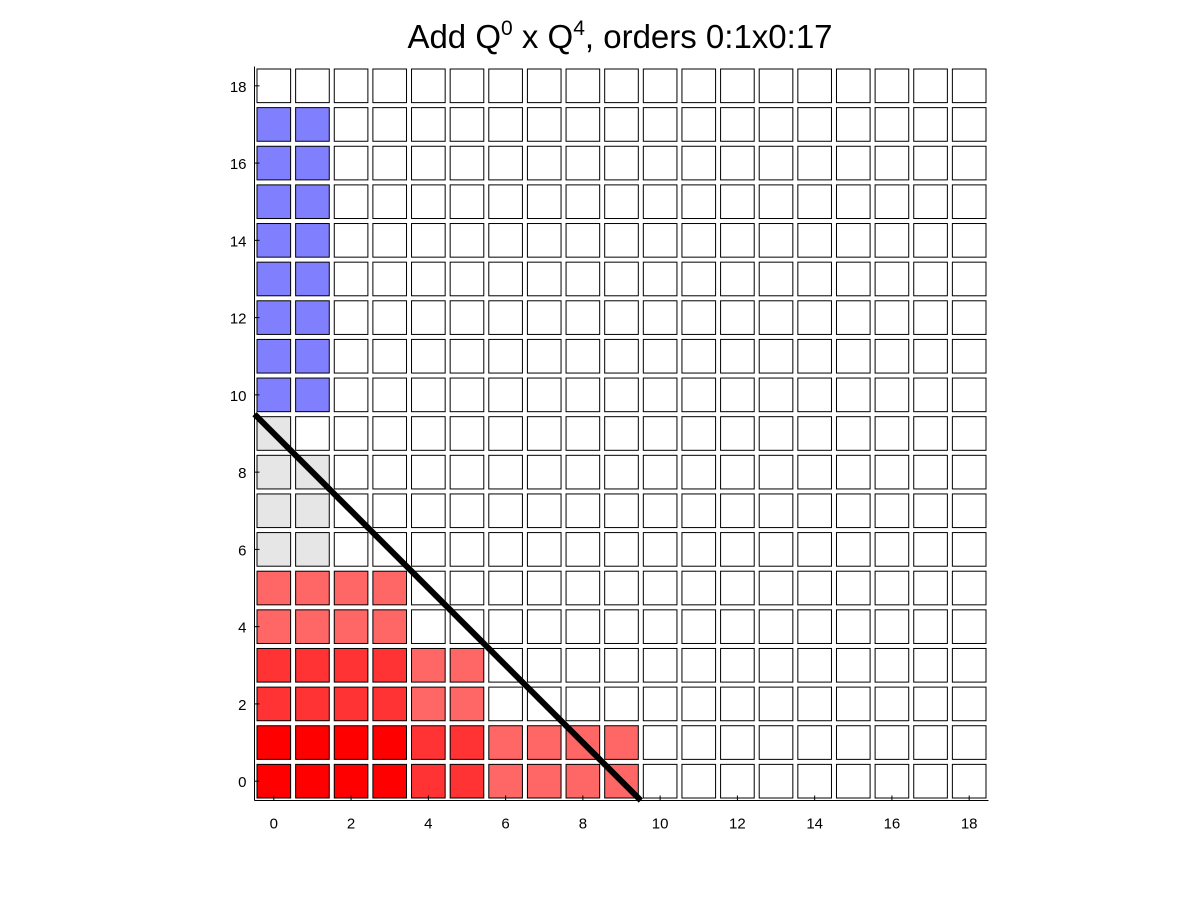 This screenshot has height=900, width=1200. What do you see at coordinates (242, 782) in the screenshot?
I see `y-tick-label: 0` at bounding box center [242, 782].